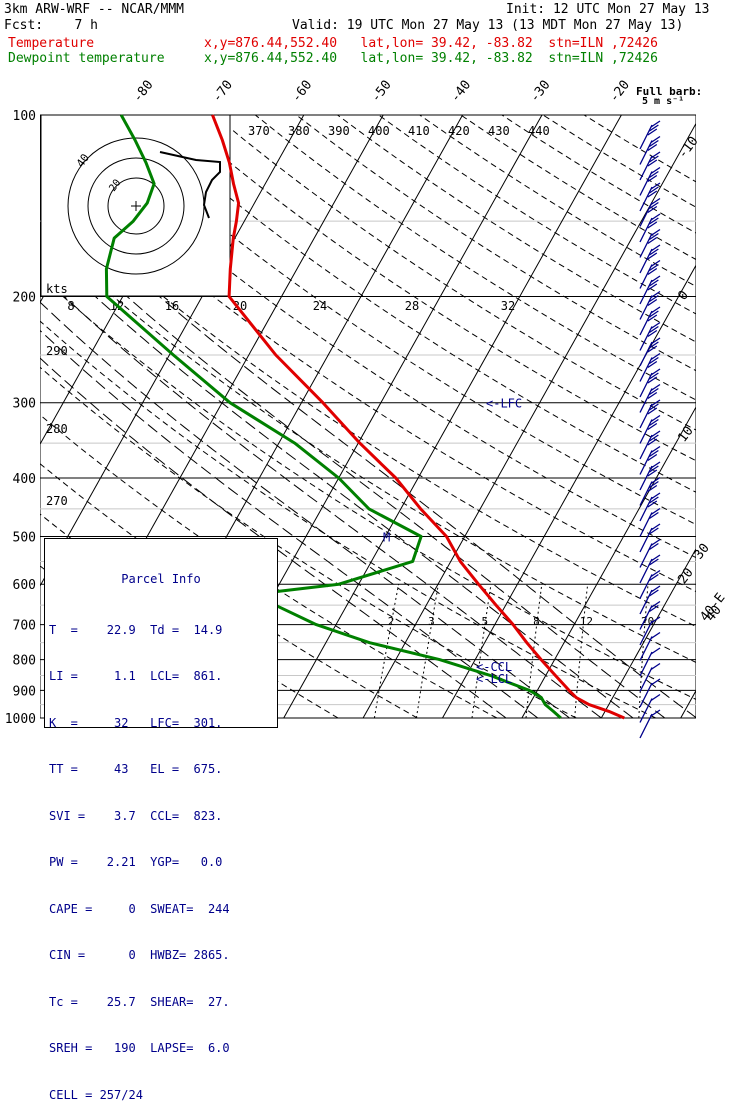 The width and height of the screenshot is (740, 1119). I want to click on pressure-label: 400, so click(24, 479).